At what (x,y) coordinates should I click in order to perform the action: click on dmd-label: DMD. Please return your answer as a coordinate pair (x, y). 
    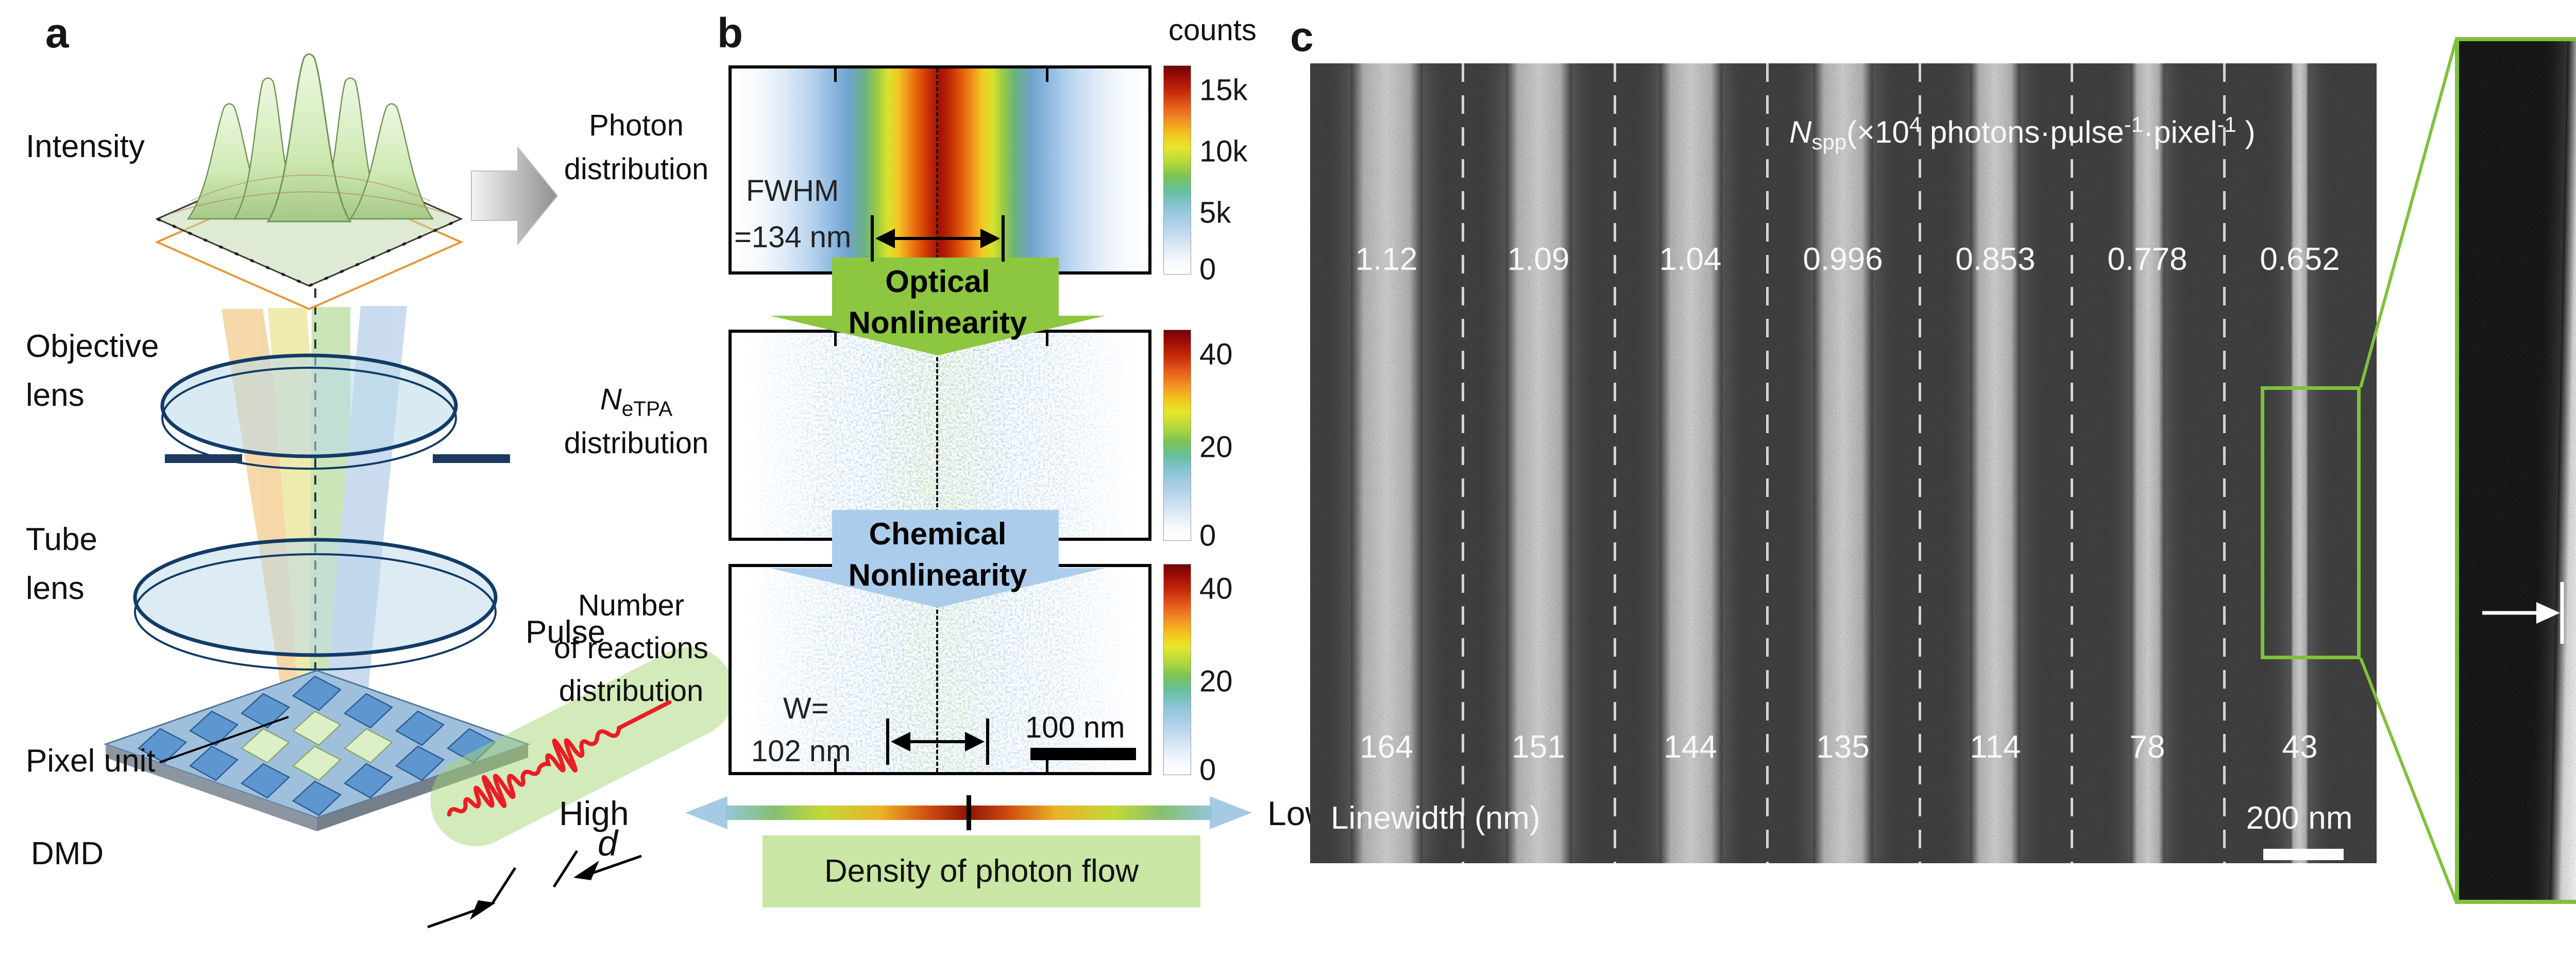
    Looking at the image, I should click on (67, 853).